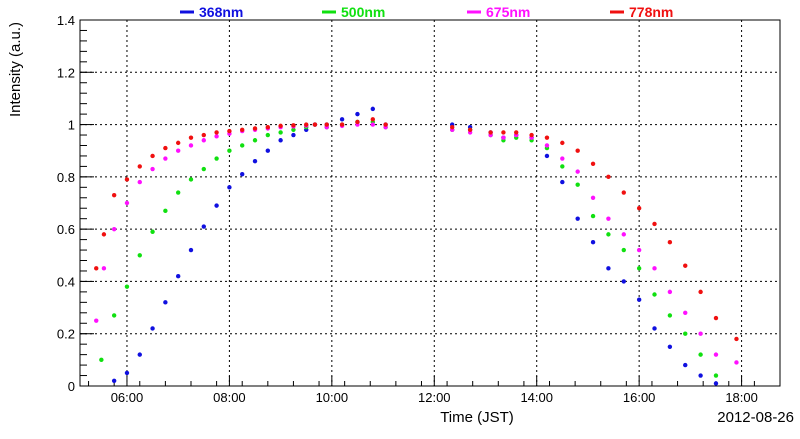 This screenshot has height=439, width=800. I want to click on x-tick-label: 16:00, so click(639, 397).